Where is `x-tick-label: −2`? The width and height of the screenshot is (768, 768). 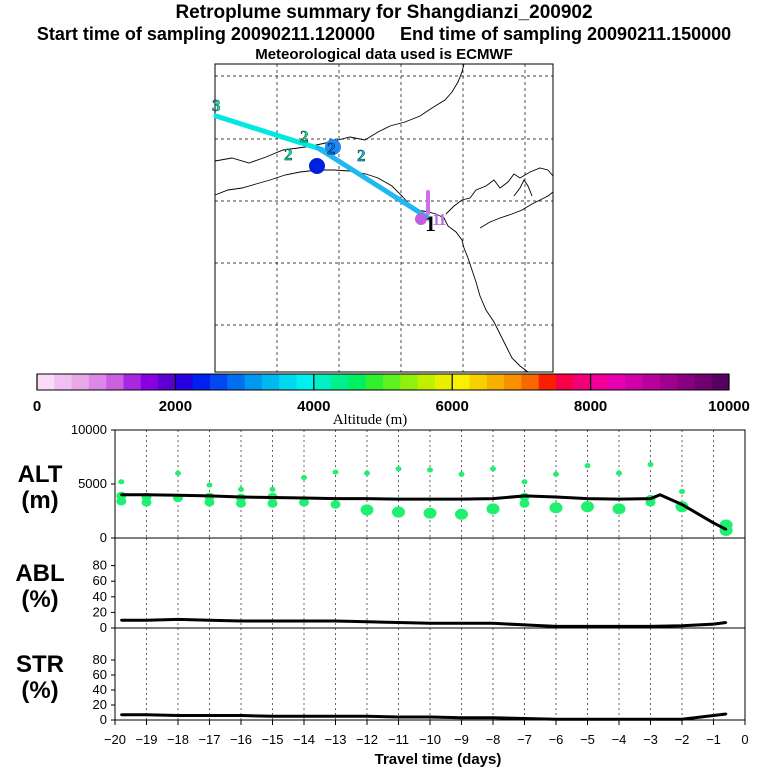
x-tick-label: −2 is located at coordinates (682, 739).